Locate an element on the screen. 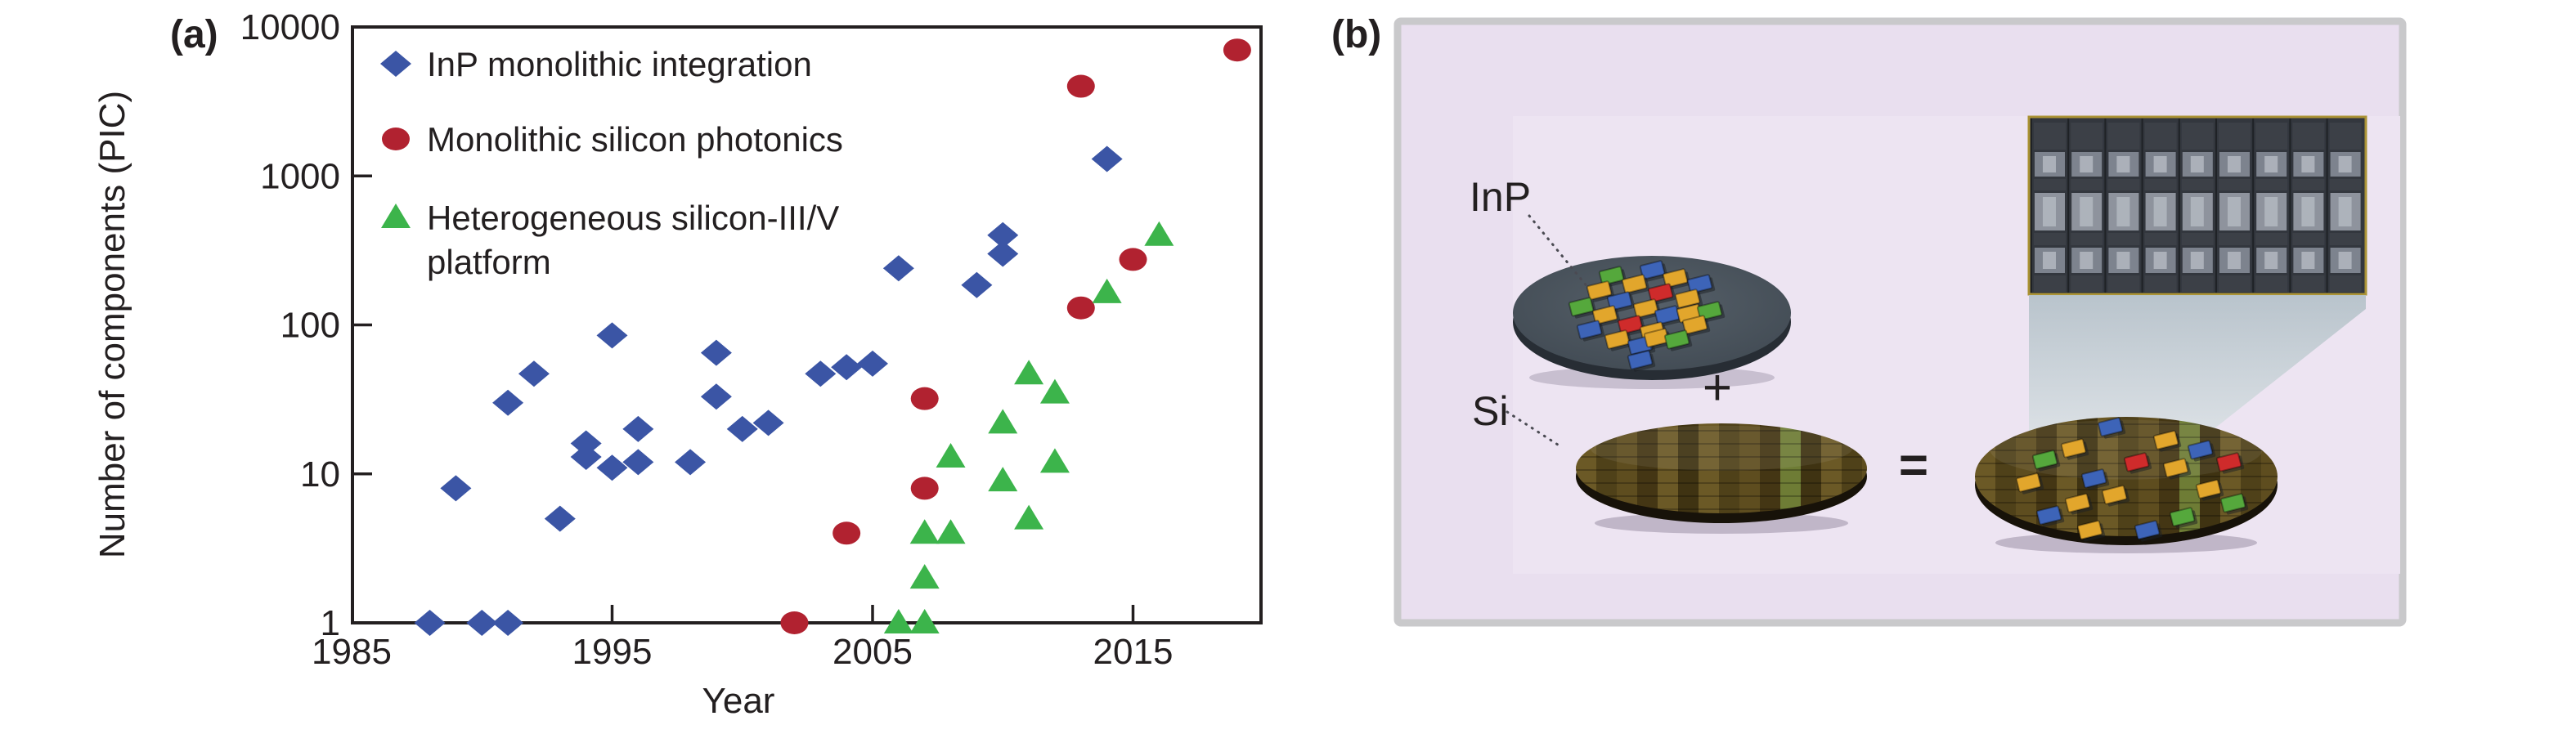 Image resolution: width=2576 pixels, height=734 pixels. si-wafer-label: Si is located at coordinates (1490, 411).